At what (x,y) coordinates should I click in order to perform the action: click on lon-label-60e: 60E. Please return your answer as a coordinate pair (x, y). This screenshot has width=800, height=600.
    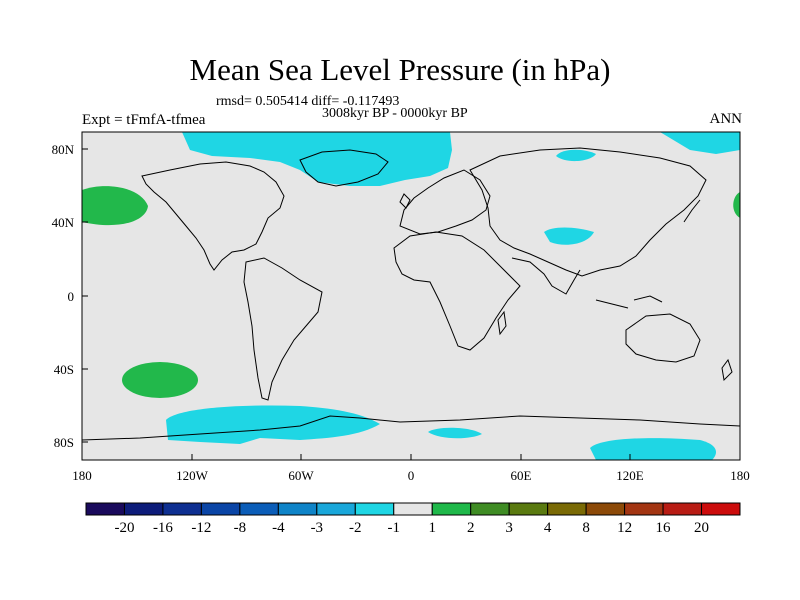
    Looking at the image, I should click on (521, 475).